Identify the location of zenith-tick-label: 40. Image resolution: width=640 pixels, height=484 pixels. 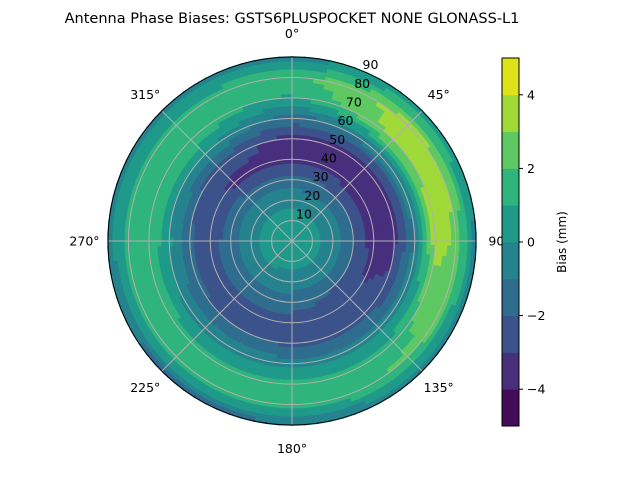
(329, 158).